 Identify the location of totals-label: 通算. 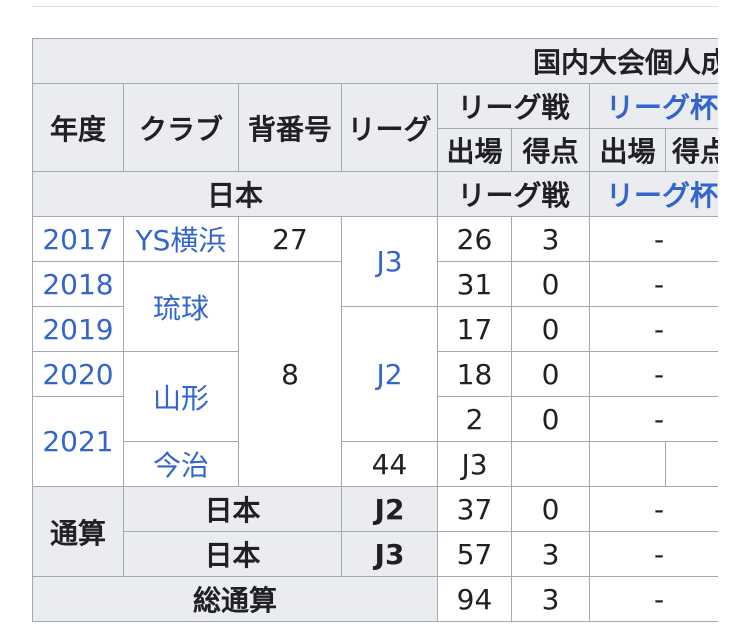
(78, 531).